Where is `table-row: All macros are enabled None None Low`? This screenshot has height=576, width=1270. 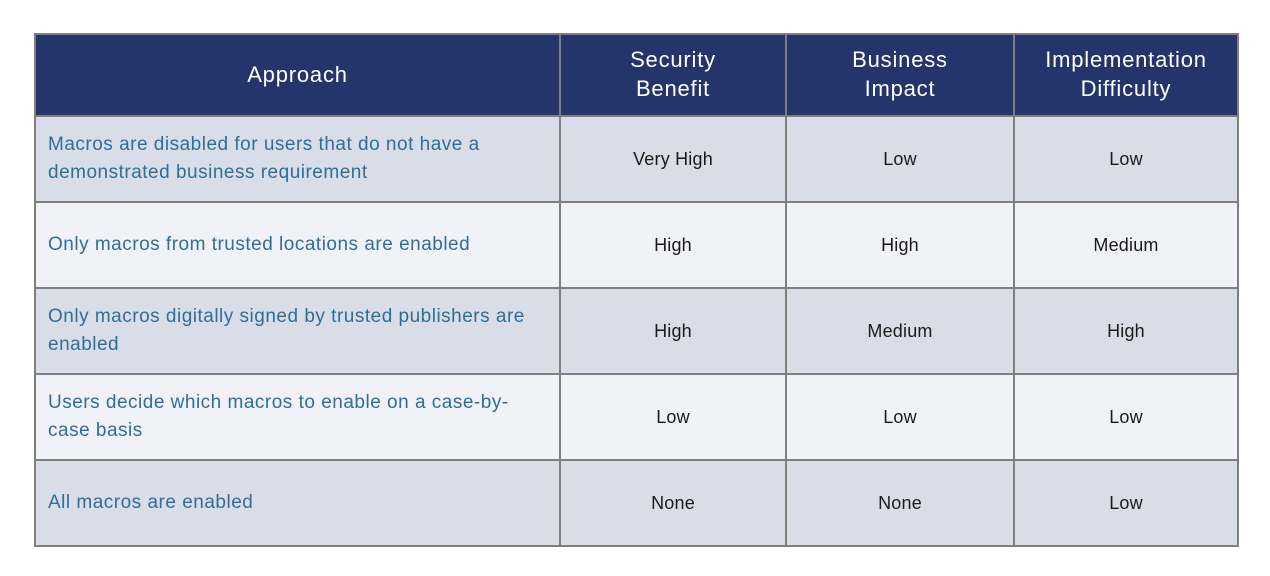 table-row: All macros are enabled None None Low is located at coordinates (636, 503).